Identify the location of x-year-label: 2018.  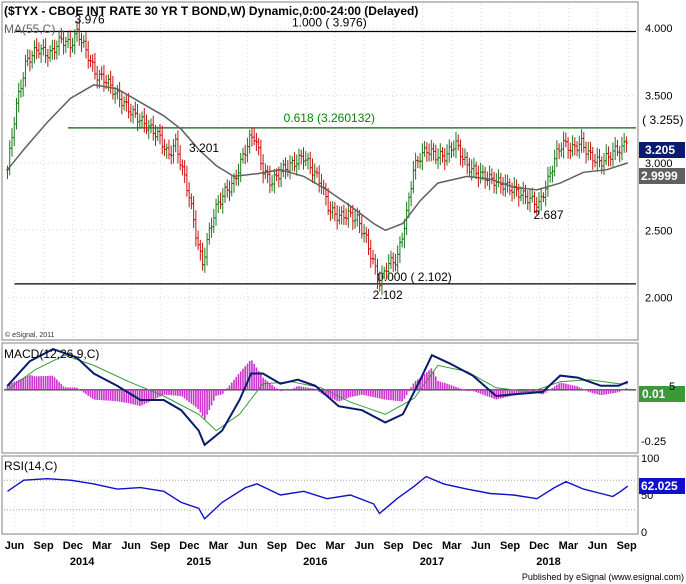
(548, 562).